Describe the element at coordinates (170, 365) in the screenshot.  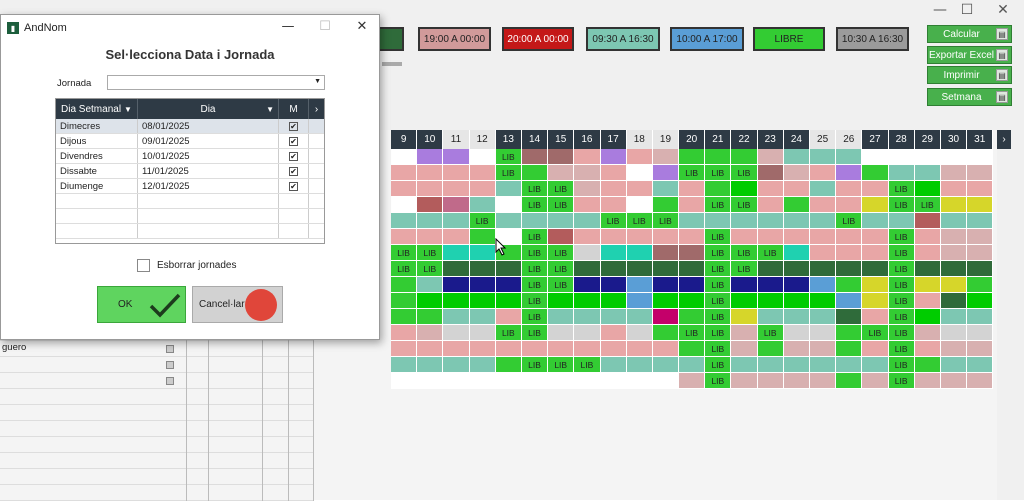
I see `row-checkbox` at that location.